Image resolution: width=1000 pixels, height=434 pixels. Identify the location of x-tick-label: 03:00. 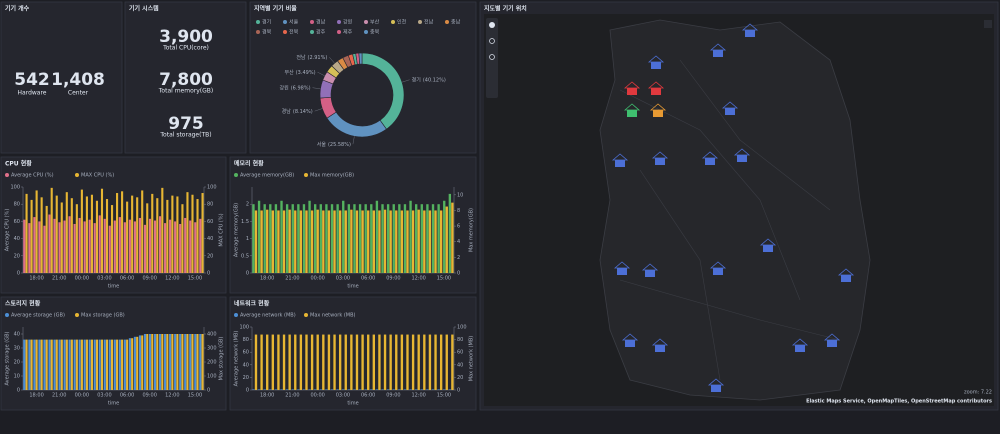
(343, 279).